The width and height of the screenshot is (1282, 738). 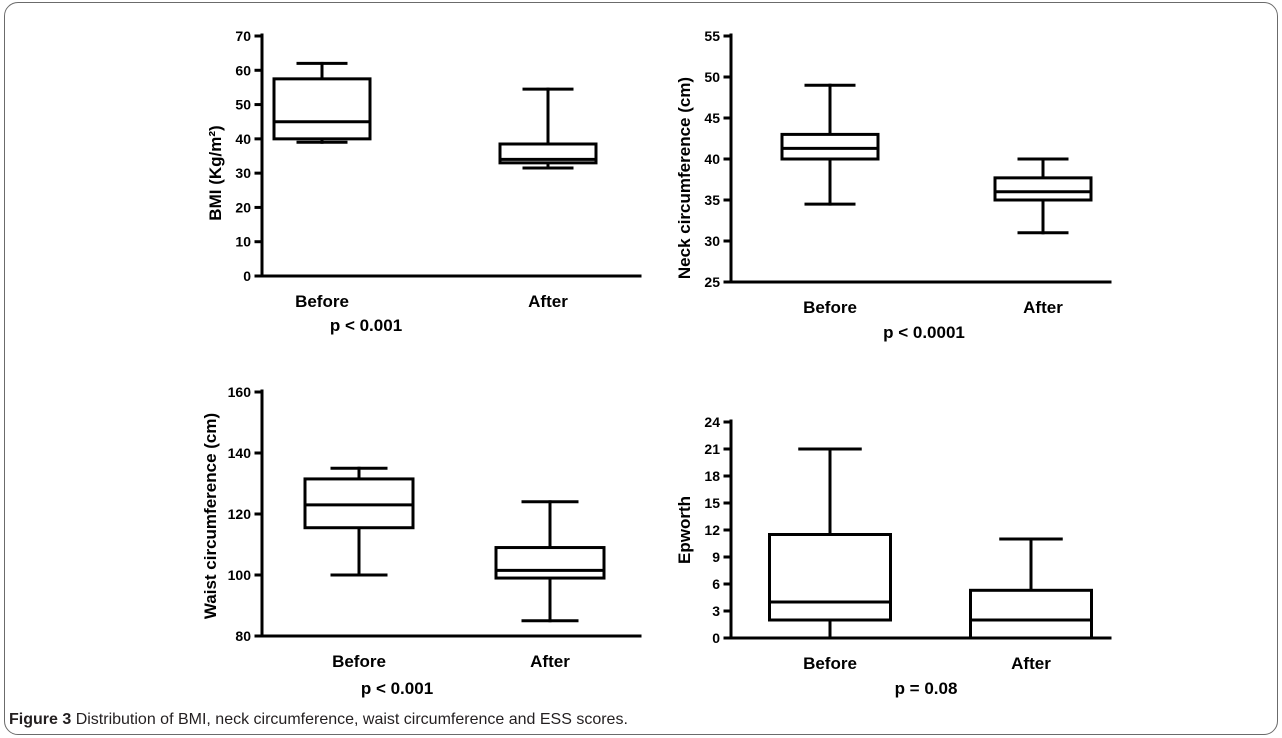 I want to click on p-value-label: p = 0.08, so click(x=926, y=688).